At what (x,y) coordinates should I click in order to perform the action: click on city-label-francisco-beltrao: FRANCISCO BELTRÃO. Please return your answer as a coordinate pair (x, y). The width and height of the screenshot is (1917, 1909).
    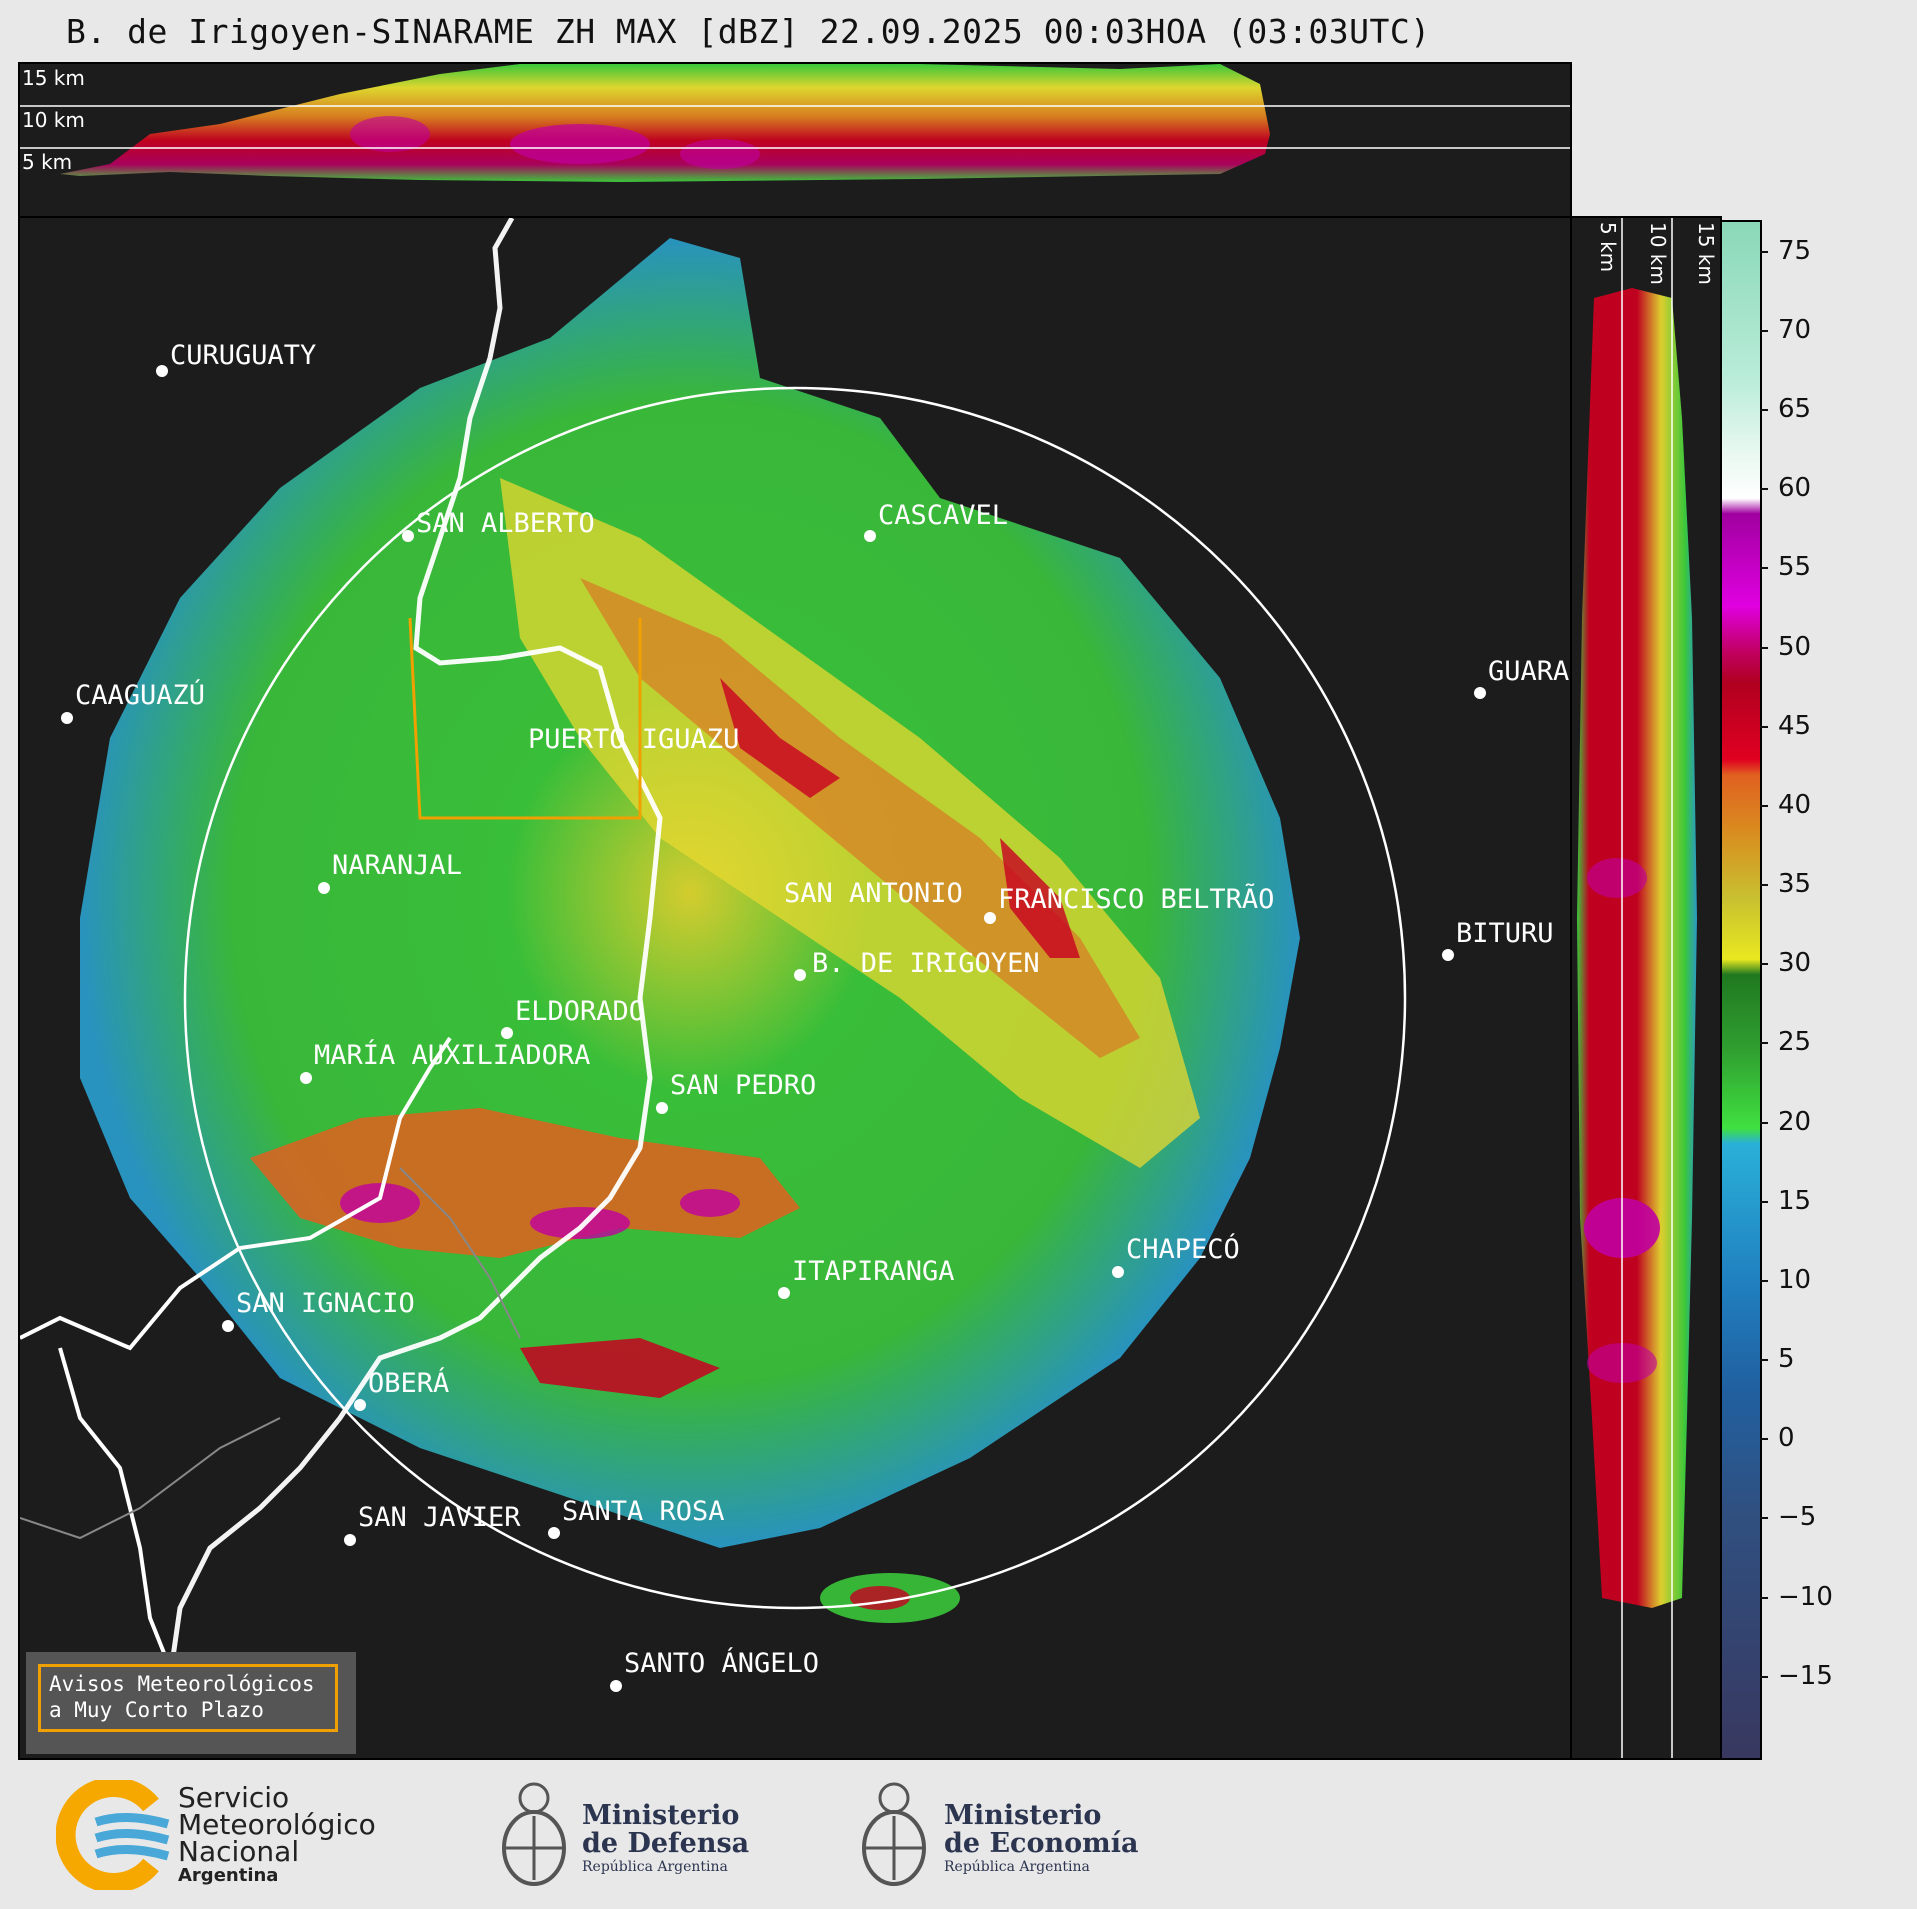
    Looking at the image, I should click on (1136, 899).